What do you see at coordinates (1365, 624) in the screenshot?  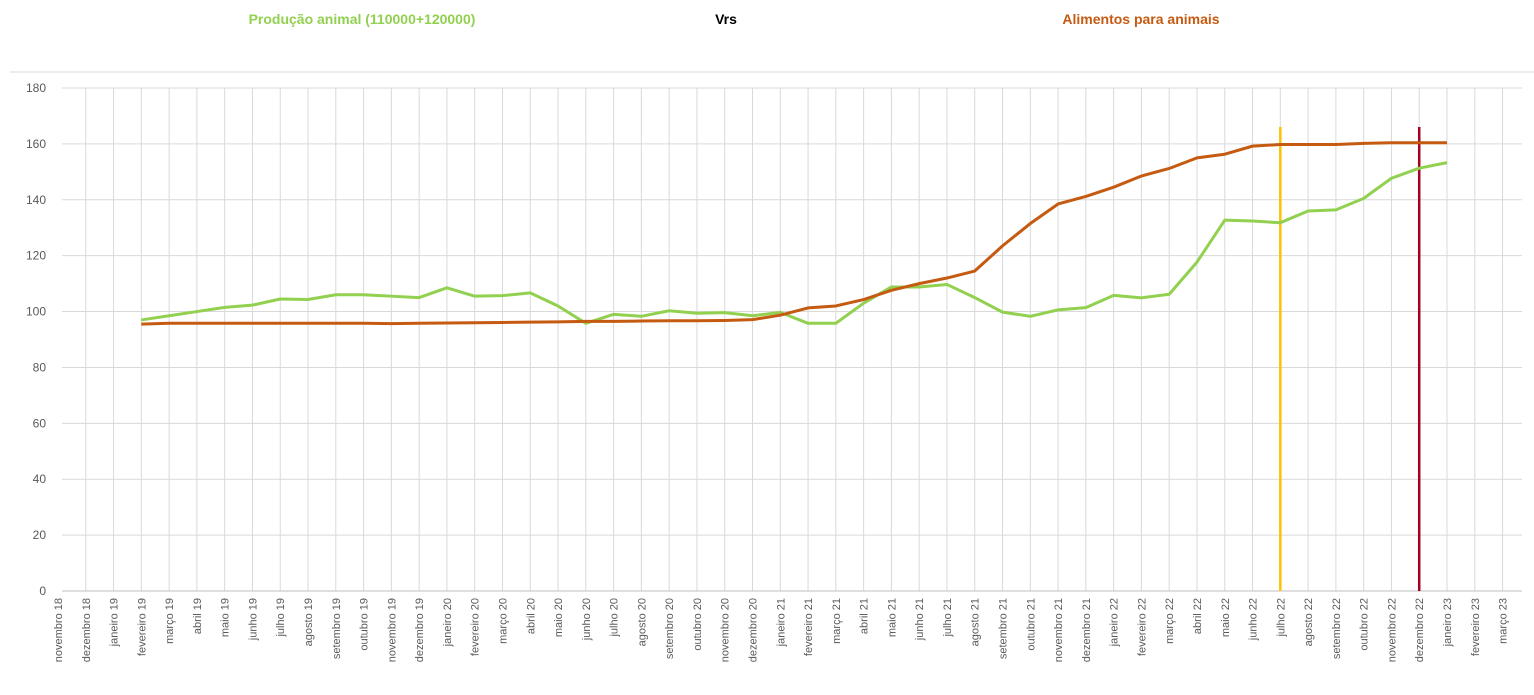 I see `x-tick-label: outubro 22` at bounding box center [1365, 624].